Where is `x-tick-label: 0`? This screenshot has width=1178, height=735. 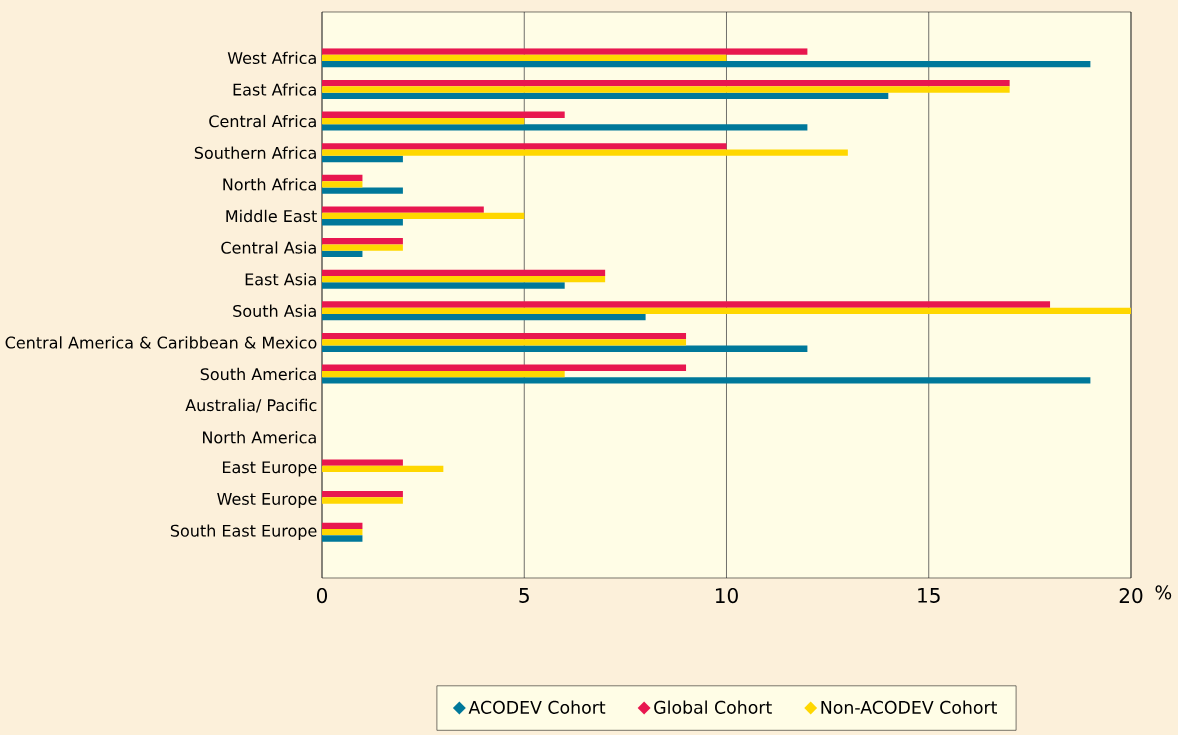
x-tick-label: 0 is located at coordinates (322, 596).